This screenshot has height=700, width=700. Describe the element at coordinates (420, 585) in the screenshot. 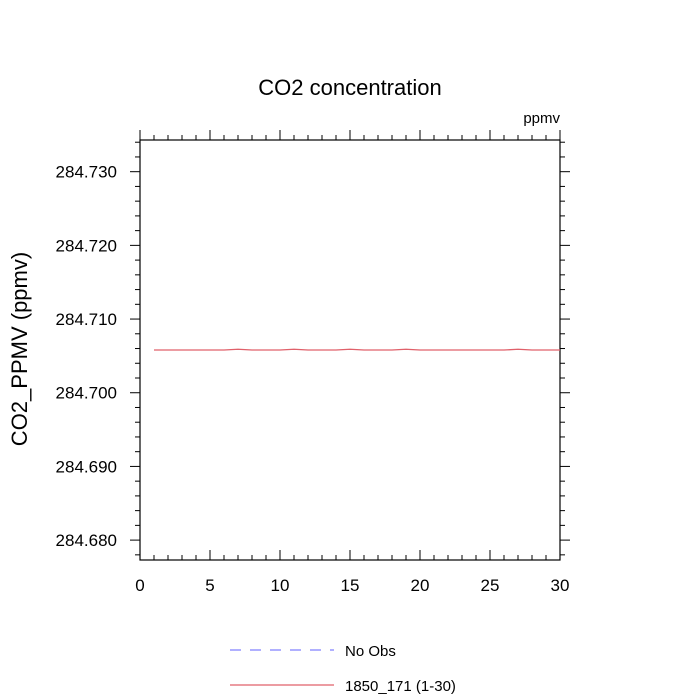

I see `x-tick-label: 20` at that location.